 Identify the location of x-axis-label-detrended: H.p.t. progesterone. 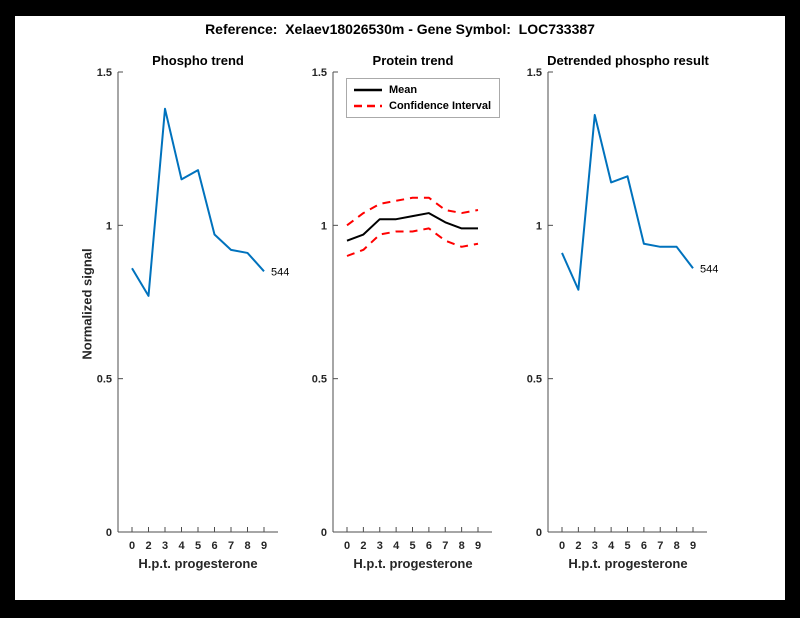
(628, 563).